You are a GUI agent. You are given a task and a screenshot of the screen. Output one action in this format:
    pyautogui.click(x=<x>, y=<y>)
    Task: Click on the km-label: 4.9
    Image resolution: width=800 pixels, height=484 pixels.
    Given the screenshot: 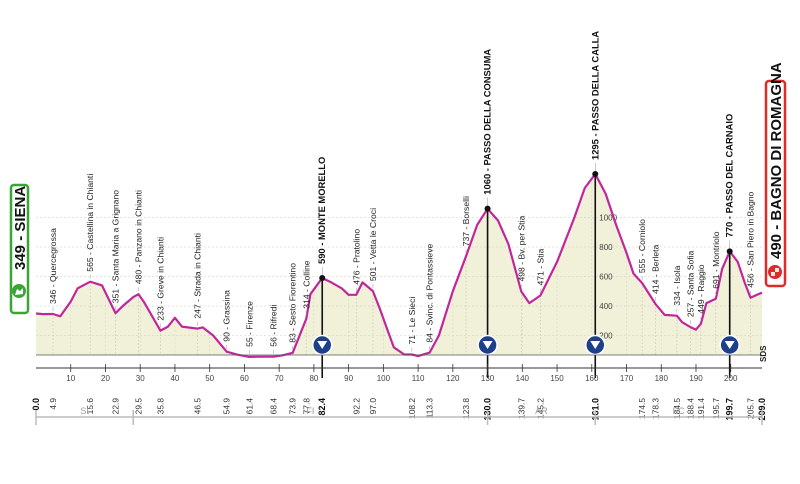 What is the action you would take?
    pyautogui.click(x=53, y=404)
    